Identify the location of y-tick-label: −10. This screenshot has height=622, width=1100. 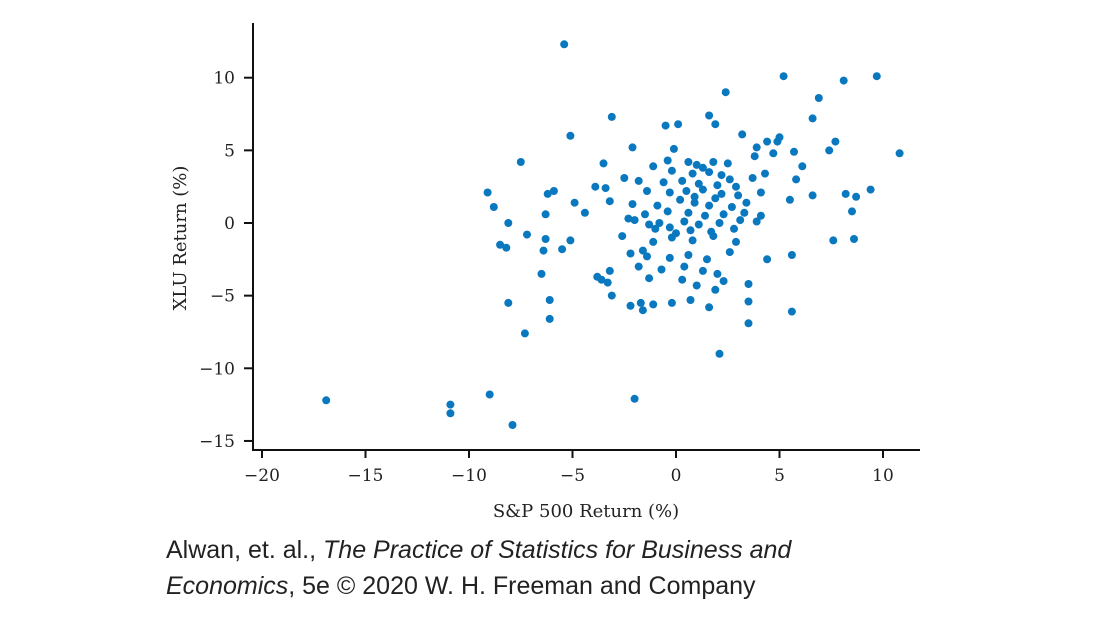
(217, 369).